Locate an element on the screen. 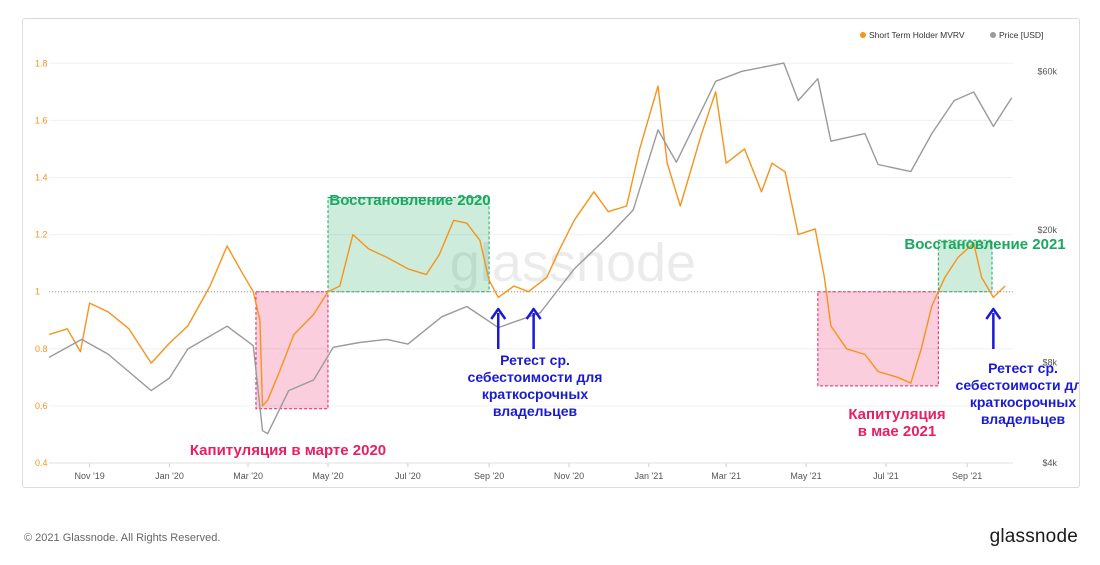 Image resolution: width=1100 pixels, height=565 pixels. y-right-tick-label: $60k is located at coordinates (1047, 71).